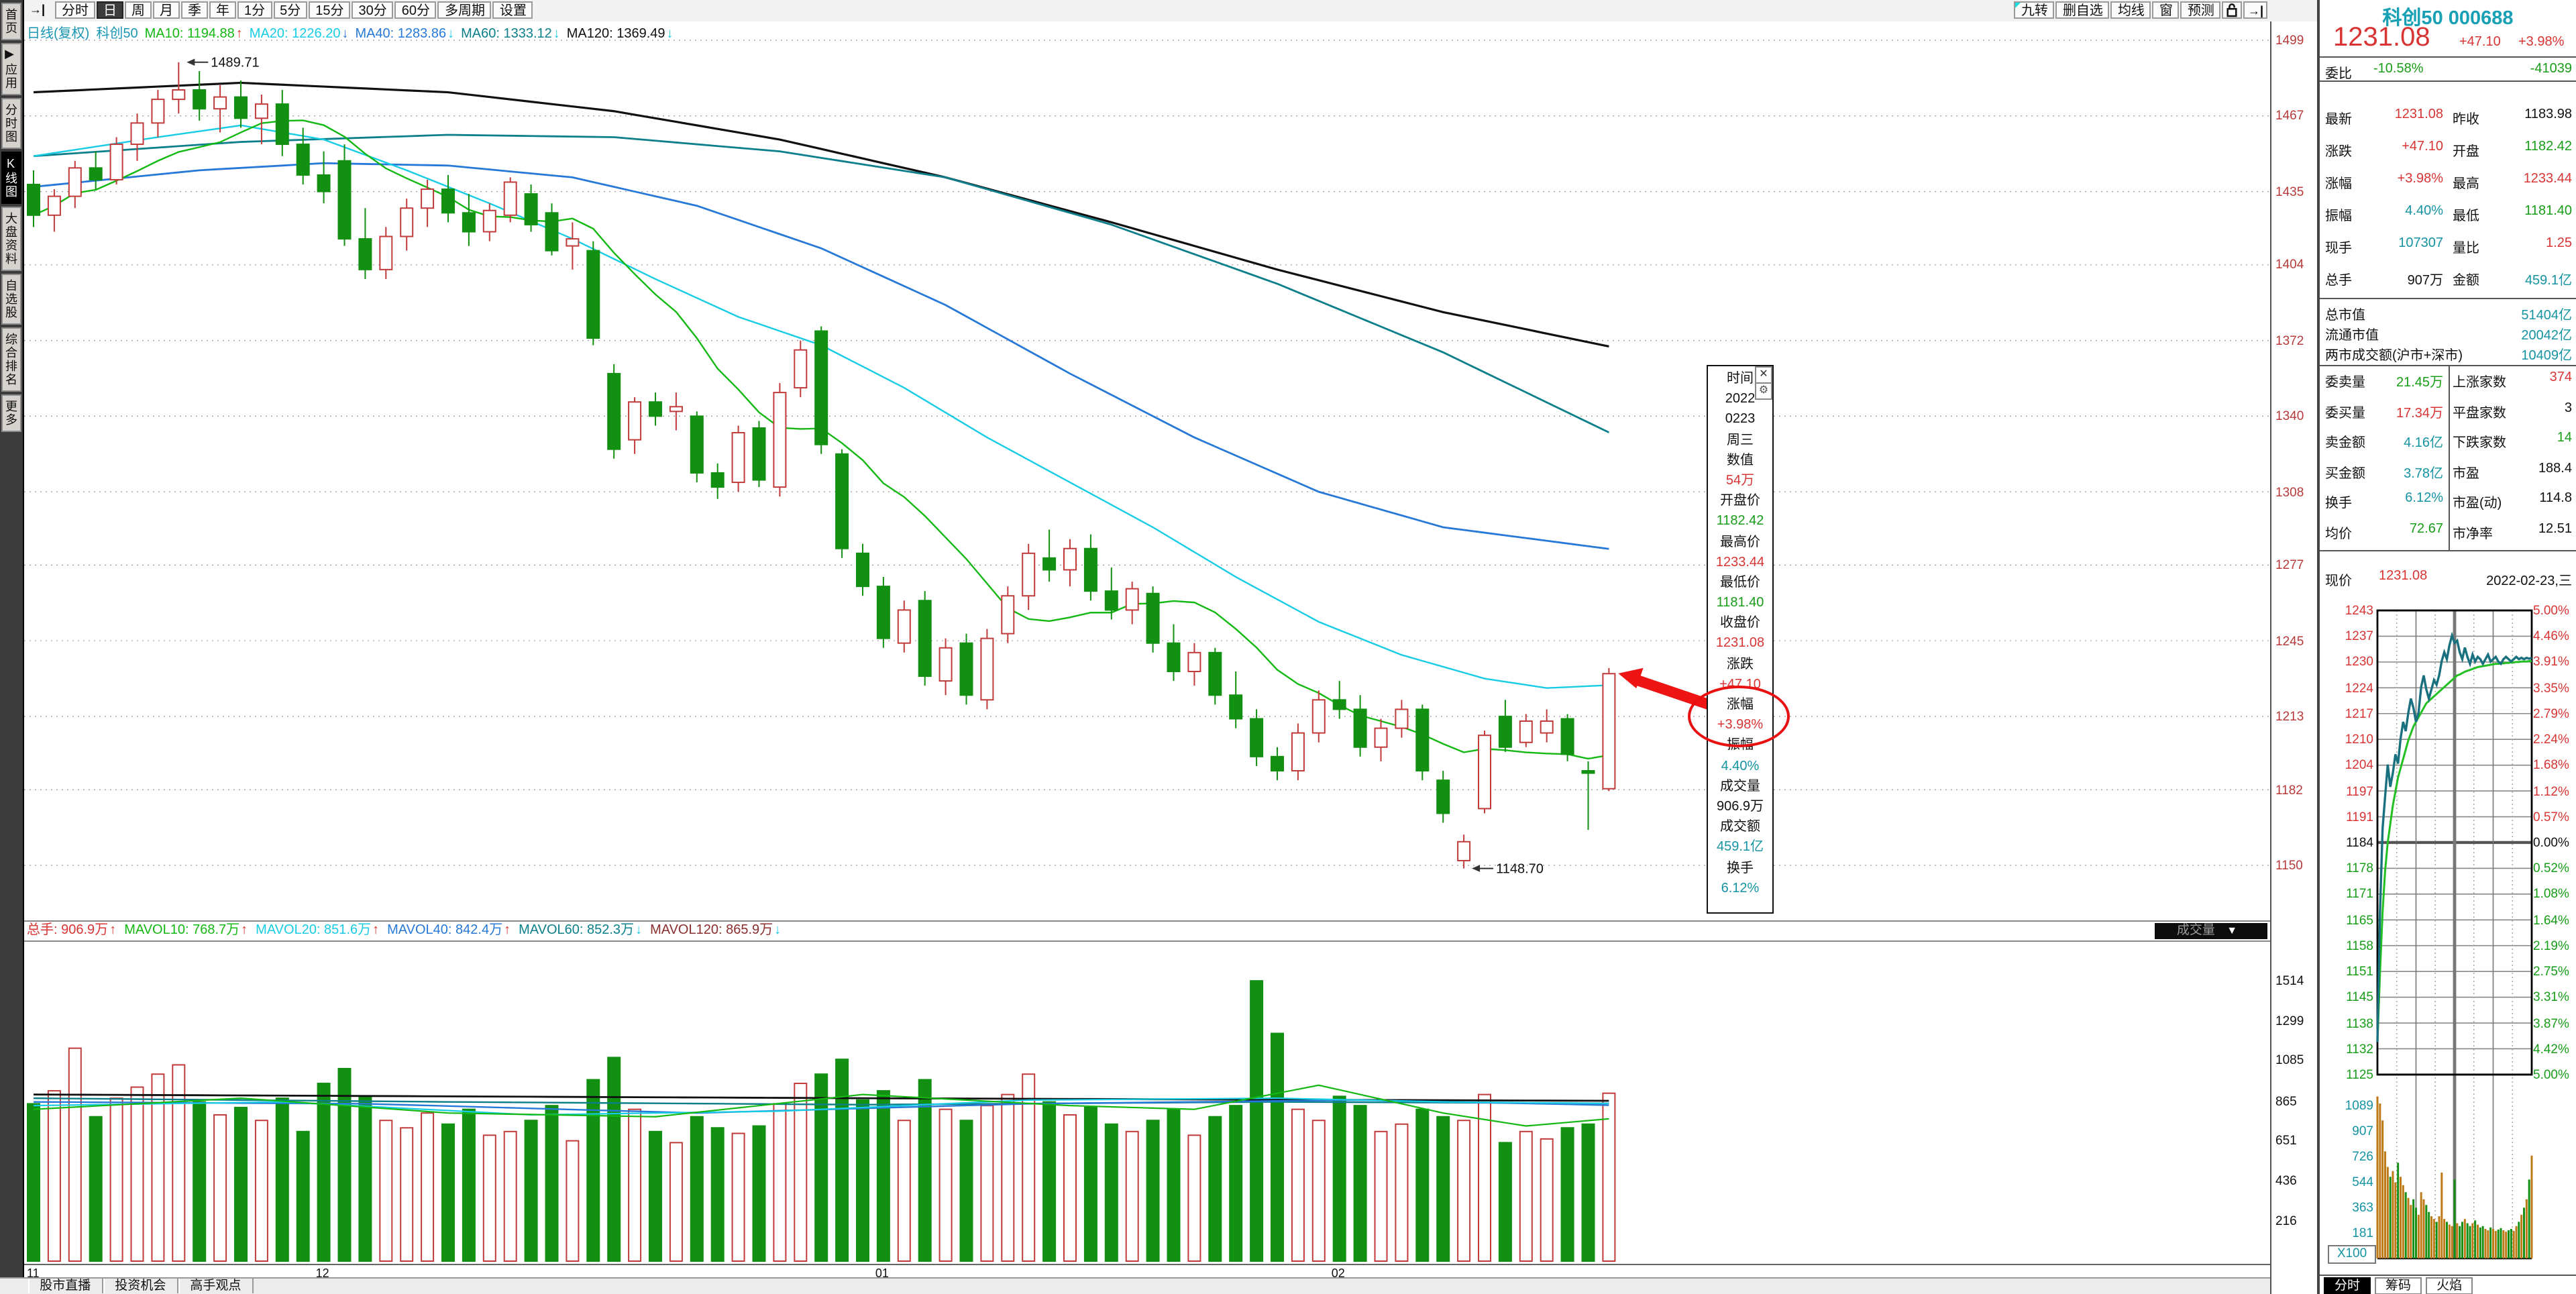 This screenshot has width=2576, height=1294. What do you see at coordinates (2551, 765) in the screenshot?
I see `intraday-pct-label: 1.68%` at bounding box center [2551, 765].